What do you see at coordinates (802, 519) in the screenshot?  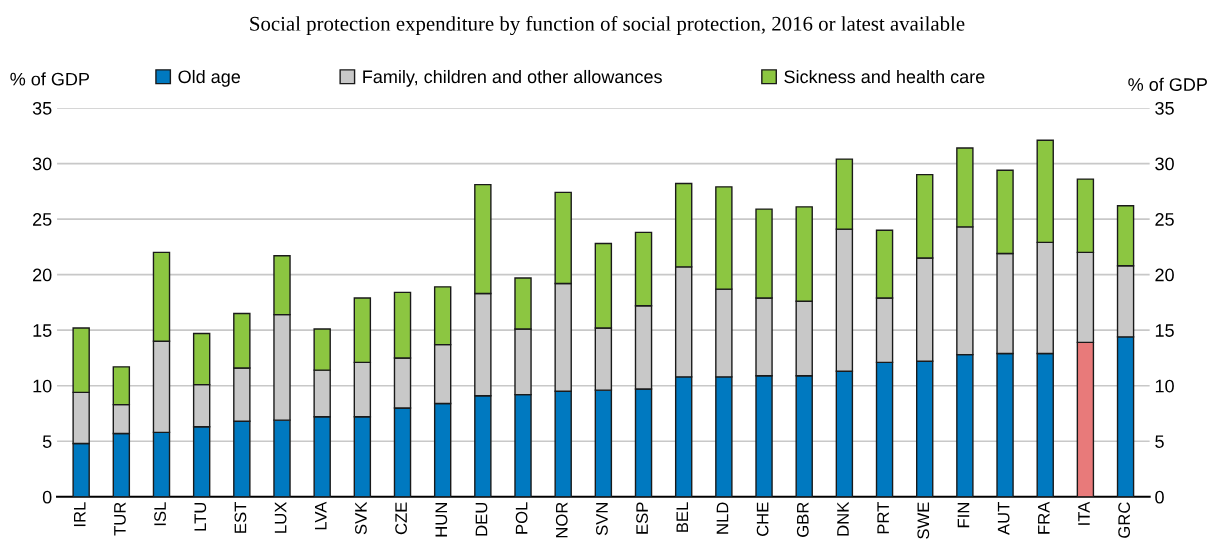 I see `x-tick-label: GBR` at bounding box center [802, 519].